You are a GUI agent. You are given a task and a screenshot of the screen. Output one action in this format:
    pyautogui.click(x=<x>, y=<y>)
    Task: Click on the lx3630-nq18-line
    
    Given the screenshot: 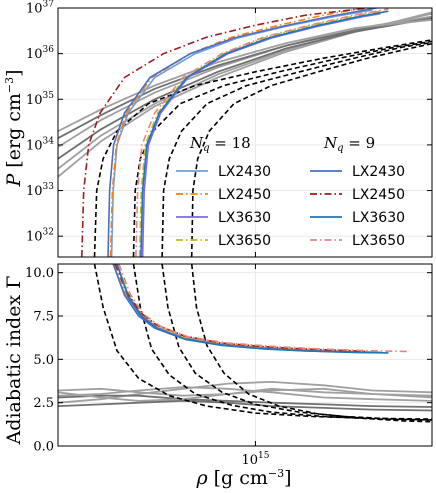 What is the action you would take?
    pyautogui.click(x=248, y=309)
    